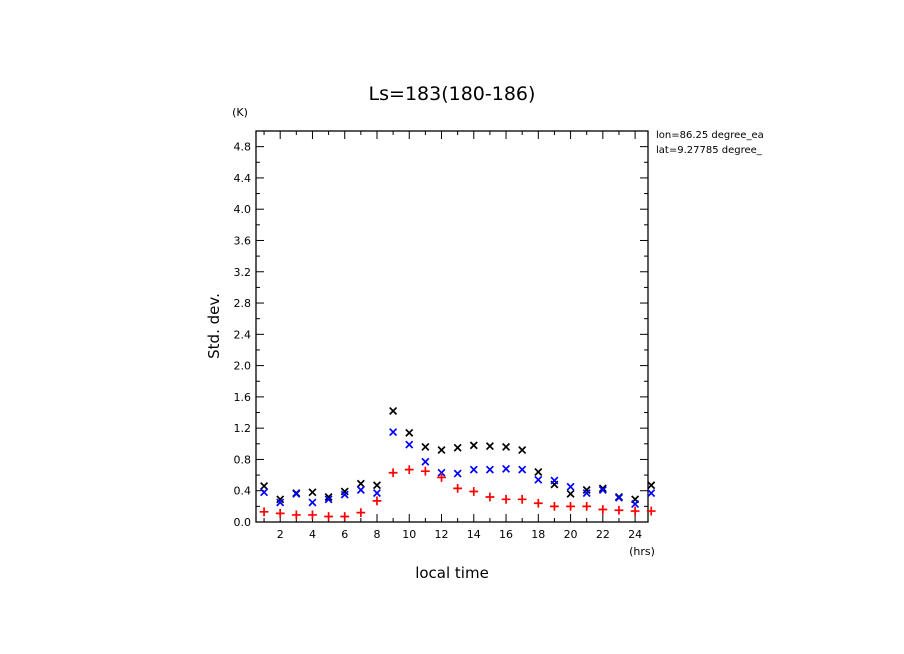 The height and width of the screenshot is (654, 904). Describe the element at coordinates (243, 491) in the screenshot. I see `y-tick-label: 0.4` at that location.